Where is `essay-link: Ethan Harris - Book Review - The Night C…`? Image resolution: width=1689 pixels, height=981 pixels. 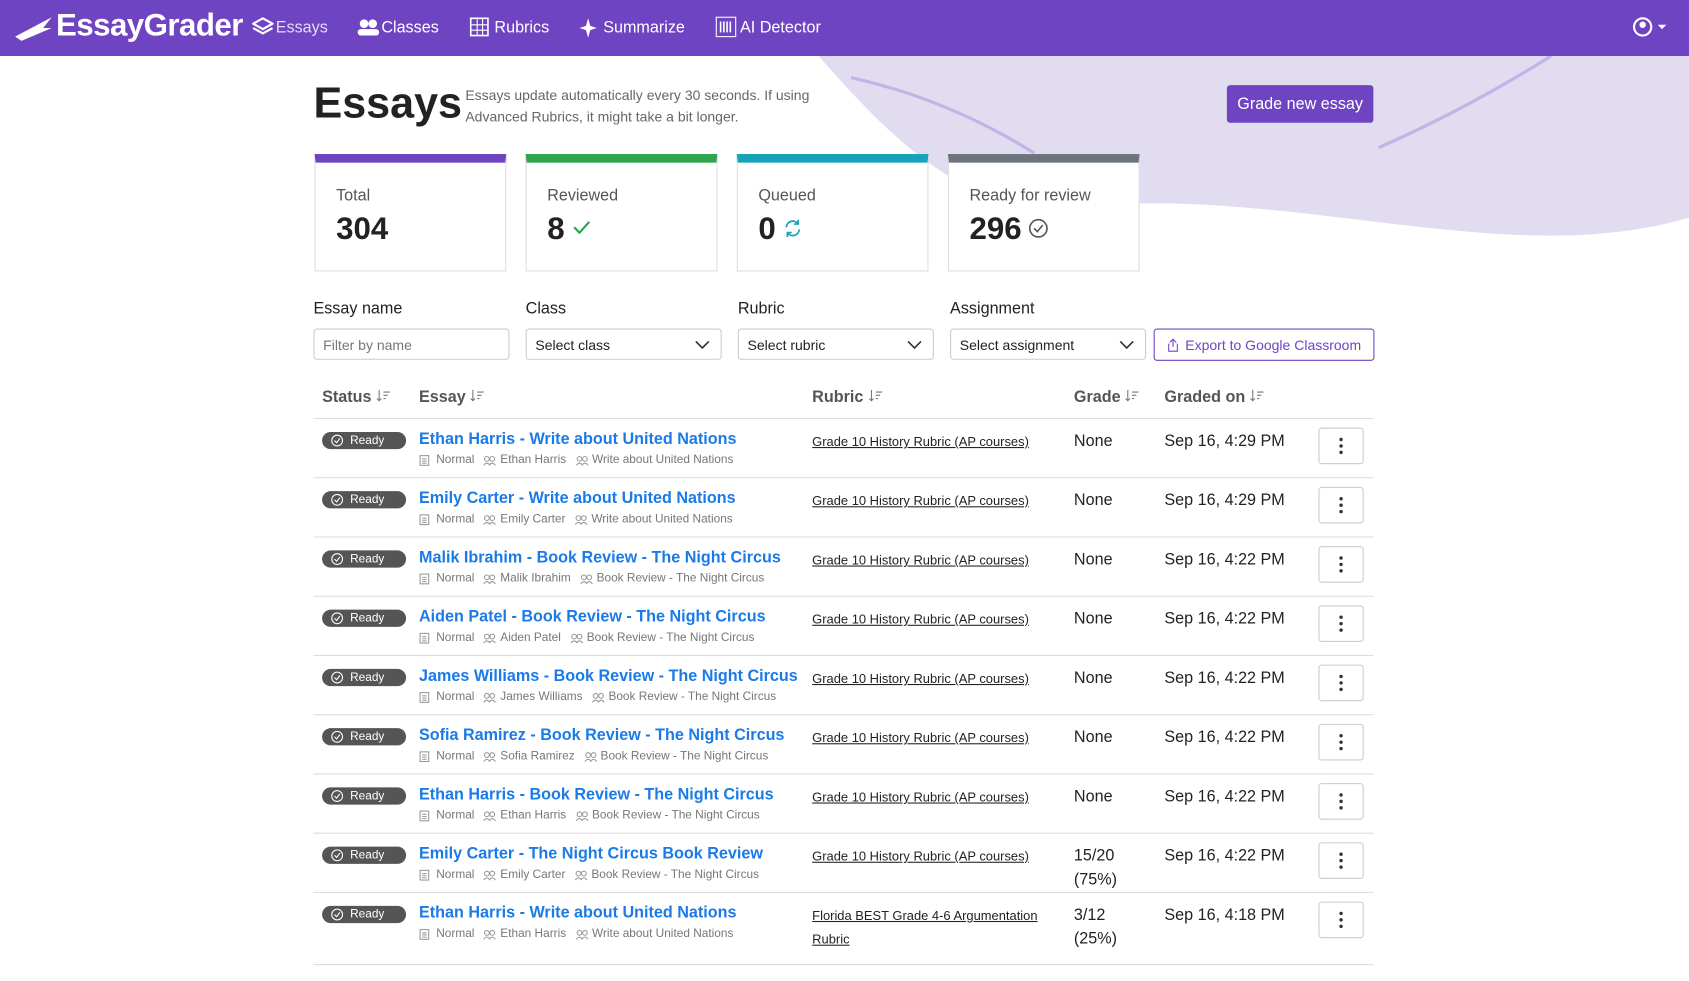 essay-link: Ethan Harris - Book Review - The Night C… is located at coordinates (596, 794).